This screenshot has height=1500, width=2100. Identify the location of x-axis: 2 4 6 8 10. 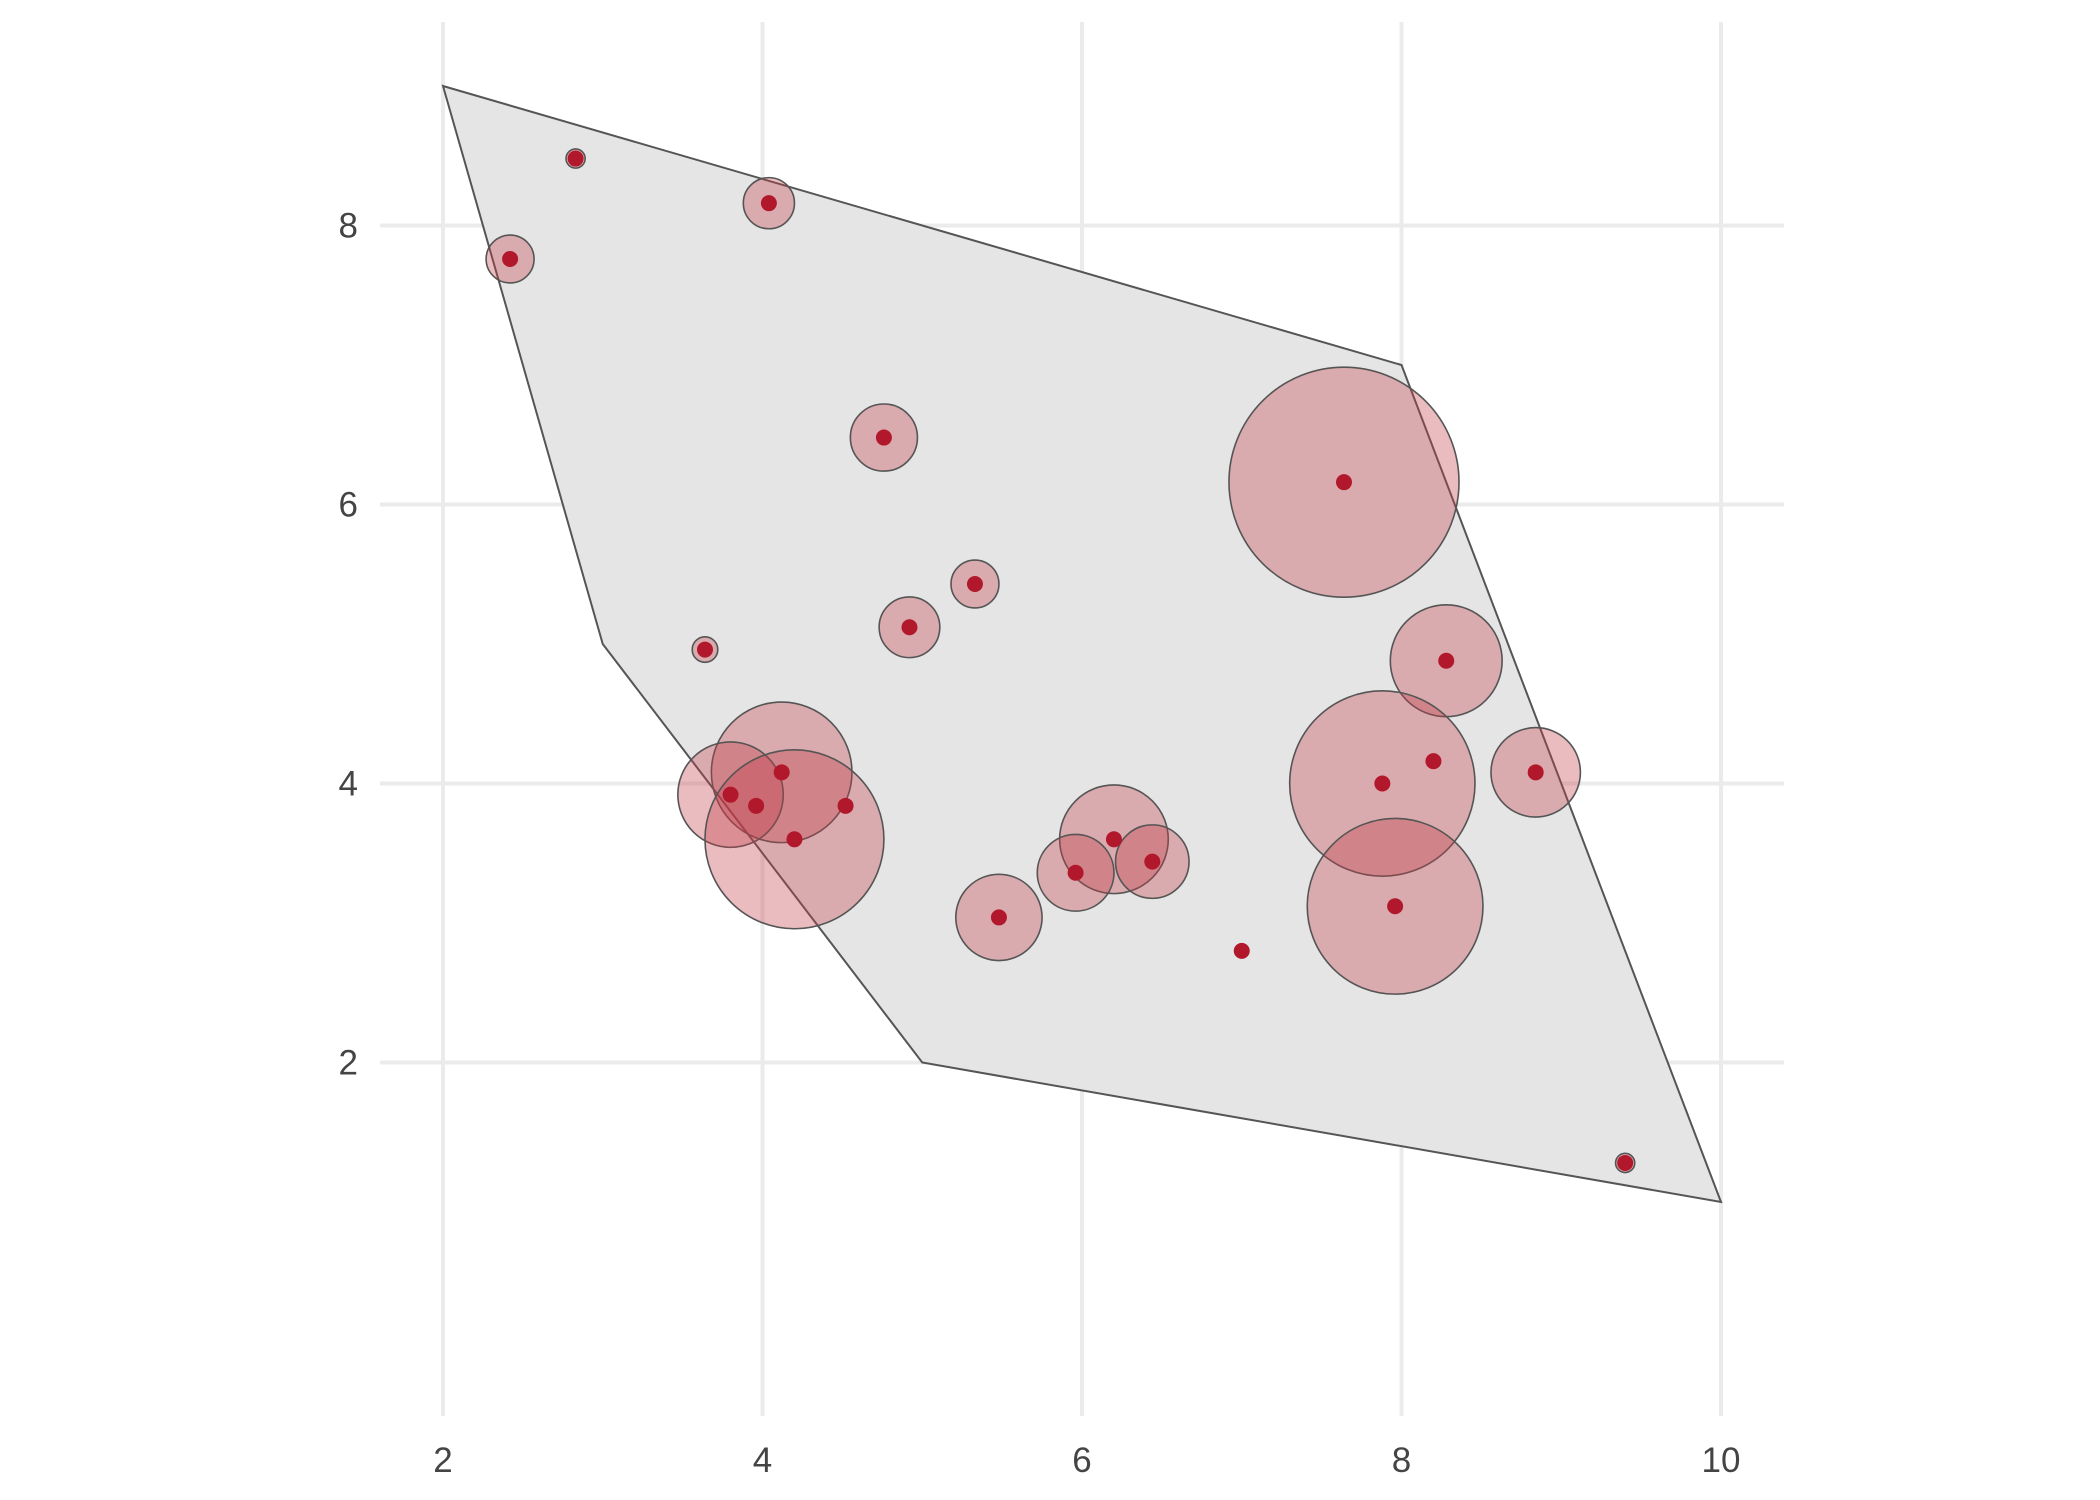
(1086, 1460).